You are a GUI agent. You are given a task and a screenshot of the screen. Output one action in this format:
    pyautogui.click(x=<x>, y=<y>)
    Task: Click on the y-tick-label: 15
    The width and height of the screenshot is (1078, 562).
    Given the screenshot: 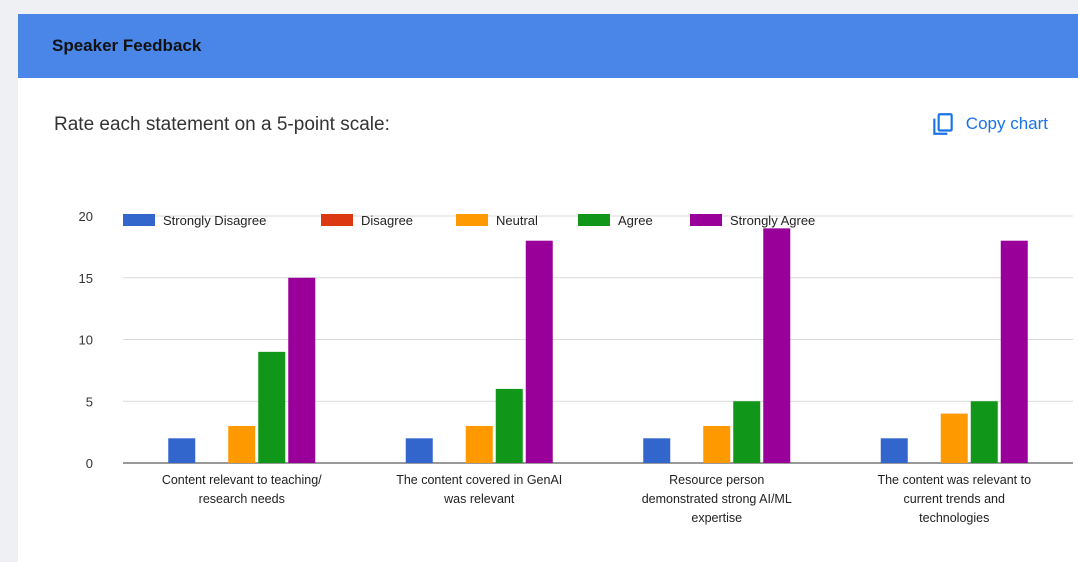 What is the action you would take?
    pyautogui.click(x=86, y=278)
    